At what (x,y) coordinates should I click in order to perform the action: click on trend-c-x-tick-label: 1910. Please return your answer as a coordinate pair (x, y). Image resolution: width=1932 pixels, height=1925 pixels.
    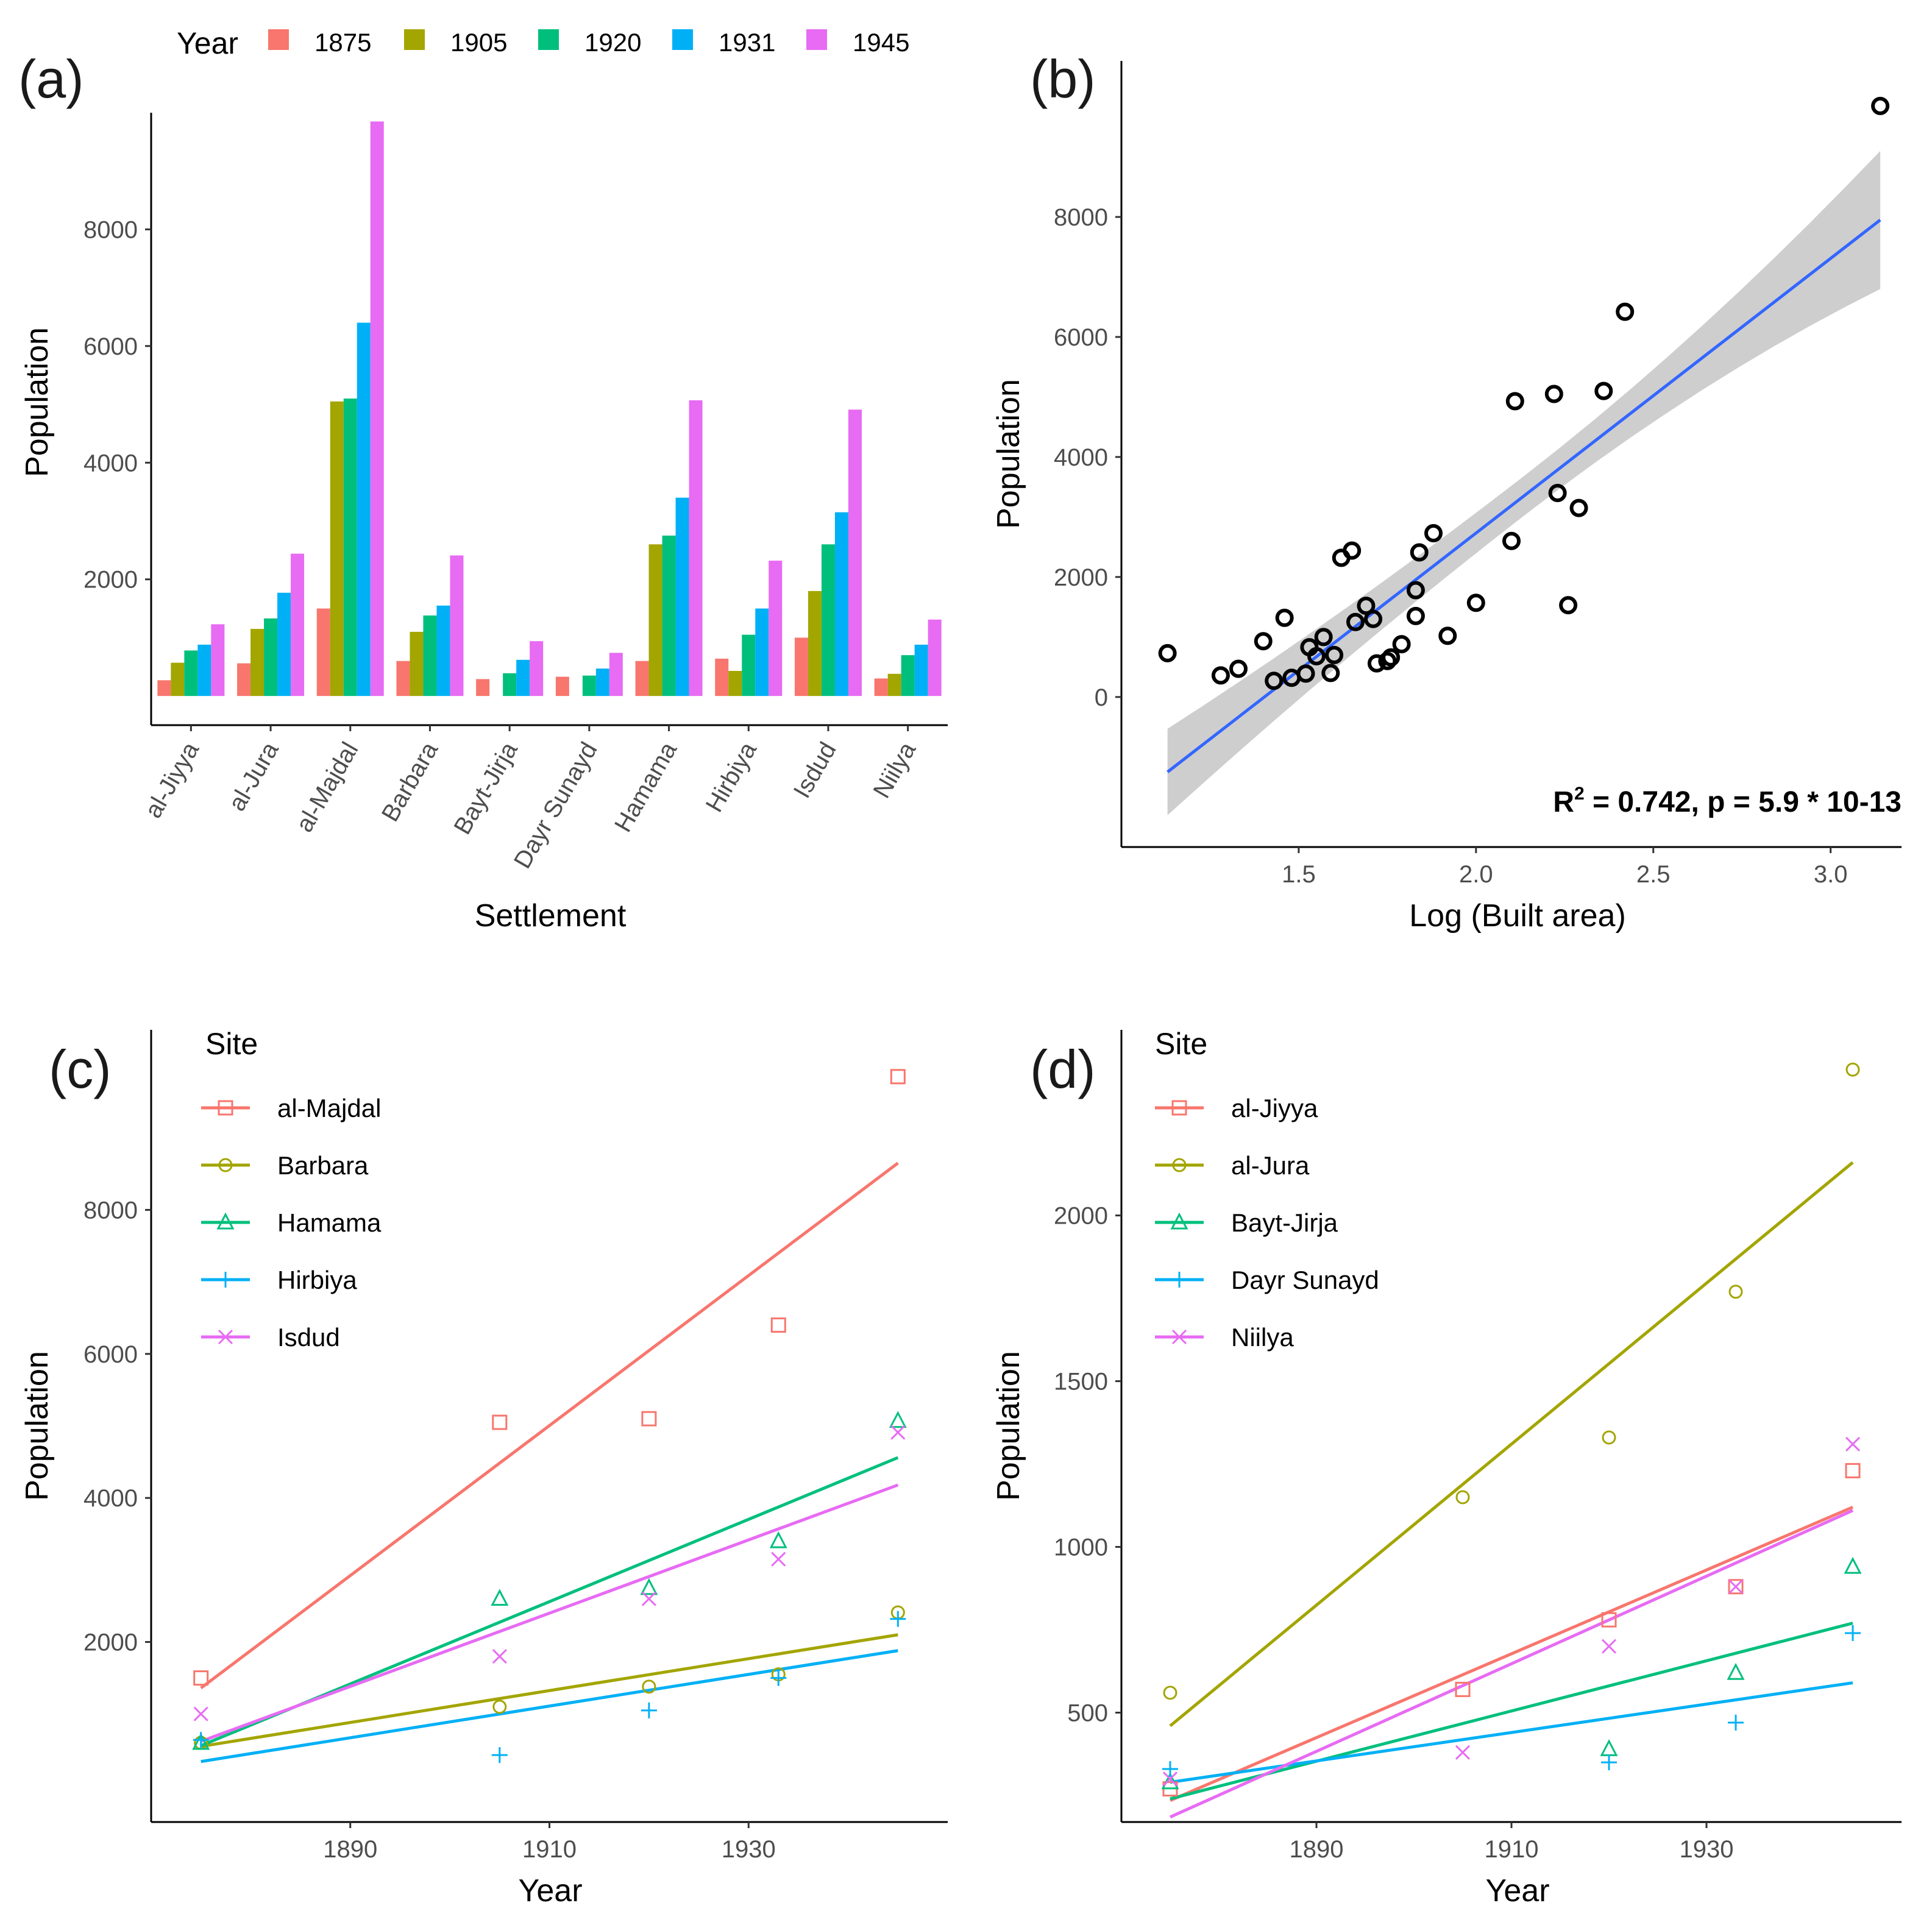
    Looking at the image, I should click on (549, 1850).